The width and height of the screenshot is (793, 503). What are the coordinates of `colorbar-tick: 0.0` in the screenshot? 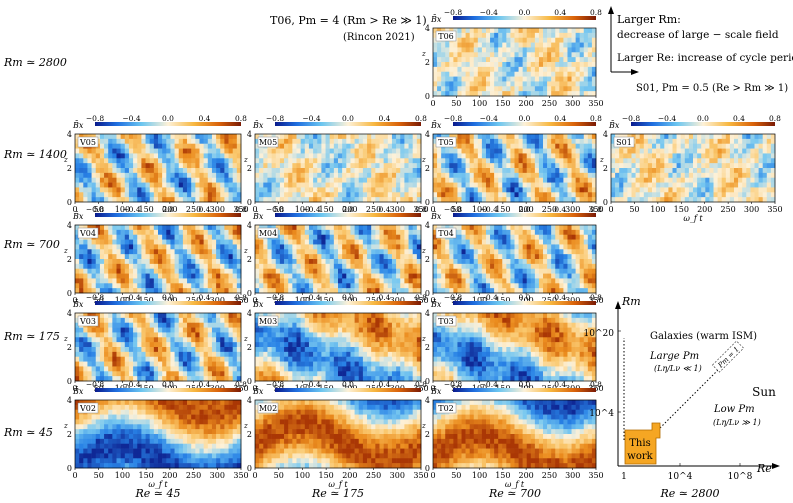 It's located at (348, 209).